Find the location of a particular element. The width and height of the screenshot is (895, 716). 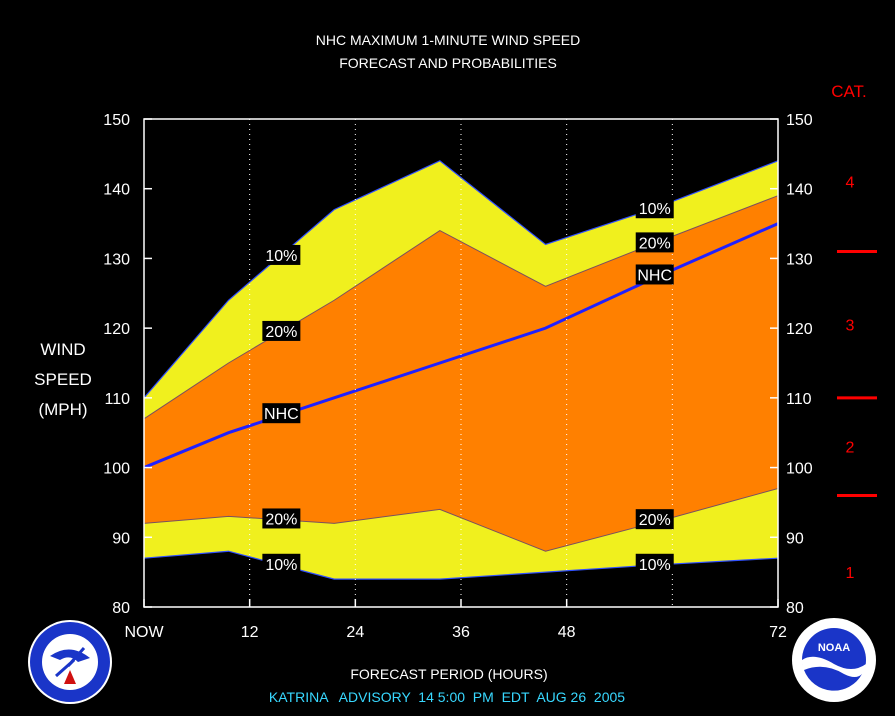

y-tick-label-right: 150 is located at coordinates (799, 120).